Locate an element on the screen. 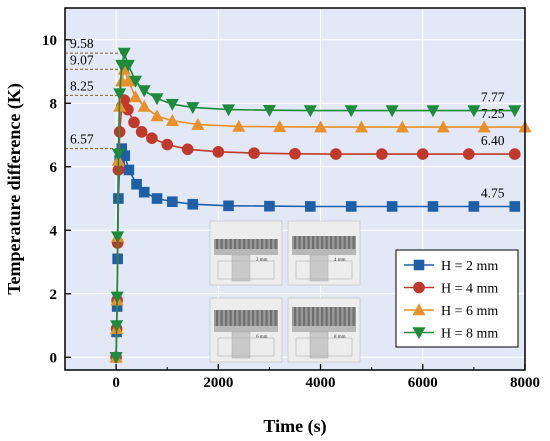 This screenshot has width=550, height=441. inset-model-image: 6 mm is located at coordinates (246, 330).